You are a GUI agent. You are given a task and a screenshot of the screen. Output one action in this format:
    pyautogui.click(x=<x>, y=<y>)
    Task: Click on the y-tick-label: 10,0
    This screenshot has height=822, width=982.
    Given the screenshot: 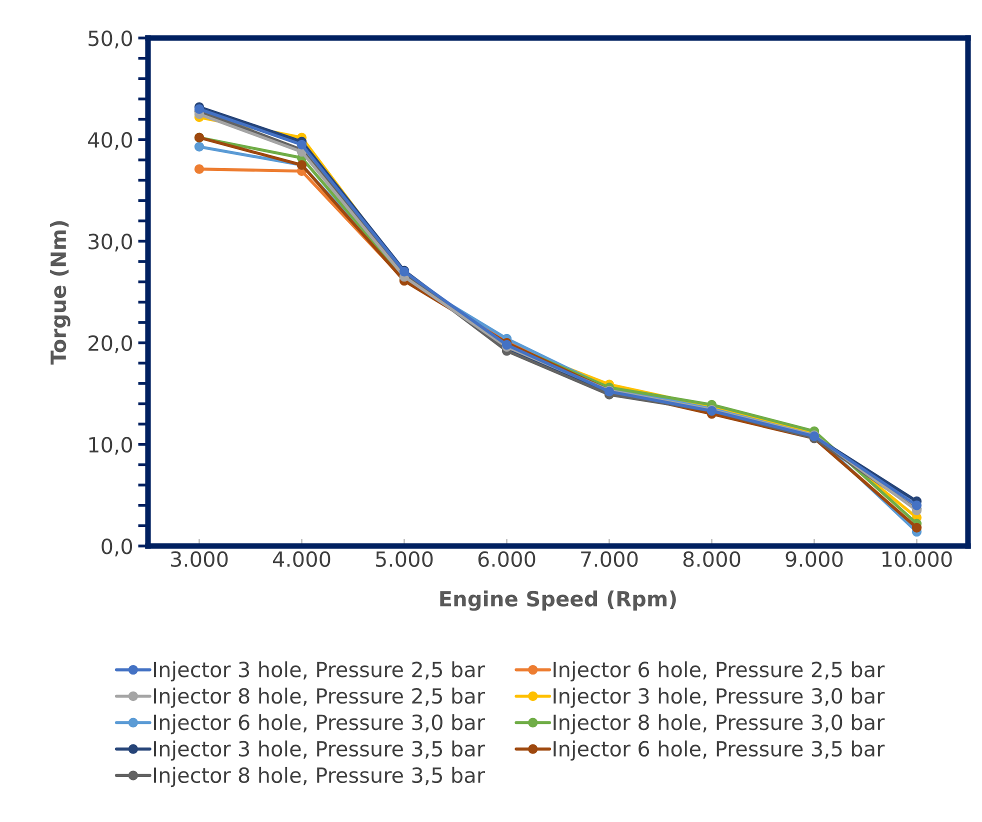 What is the action you would take?
    pyautogui.click(x=110, y=445)
    